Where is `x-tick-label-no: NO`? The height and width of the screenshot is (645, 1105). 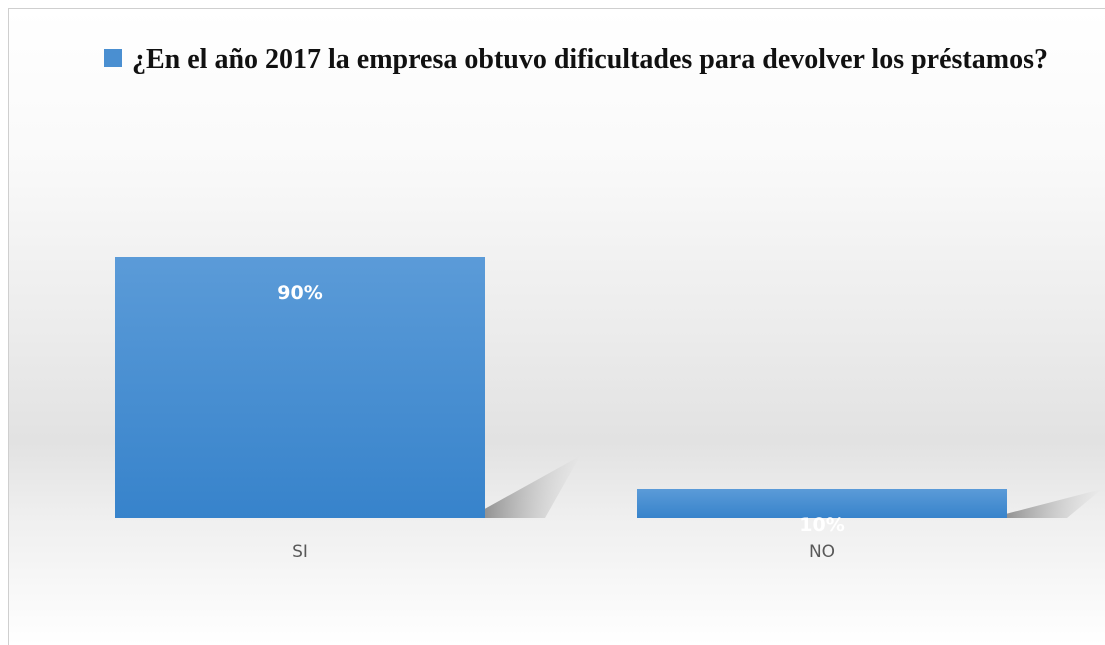
x-tick-label-no: NO is located at coordinates (822, 552).